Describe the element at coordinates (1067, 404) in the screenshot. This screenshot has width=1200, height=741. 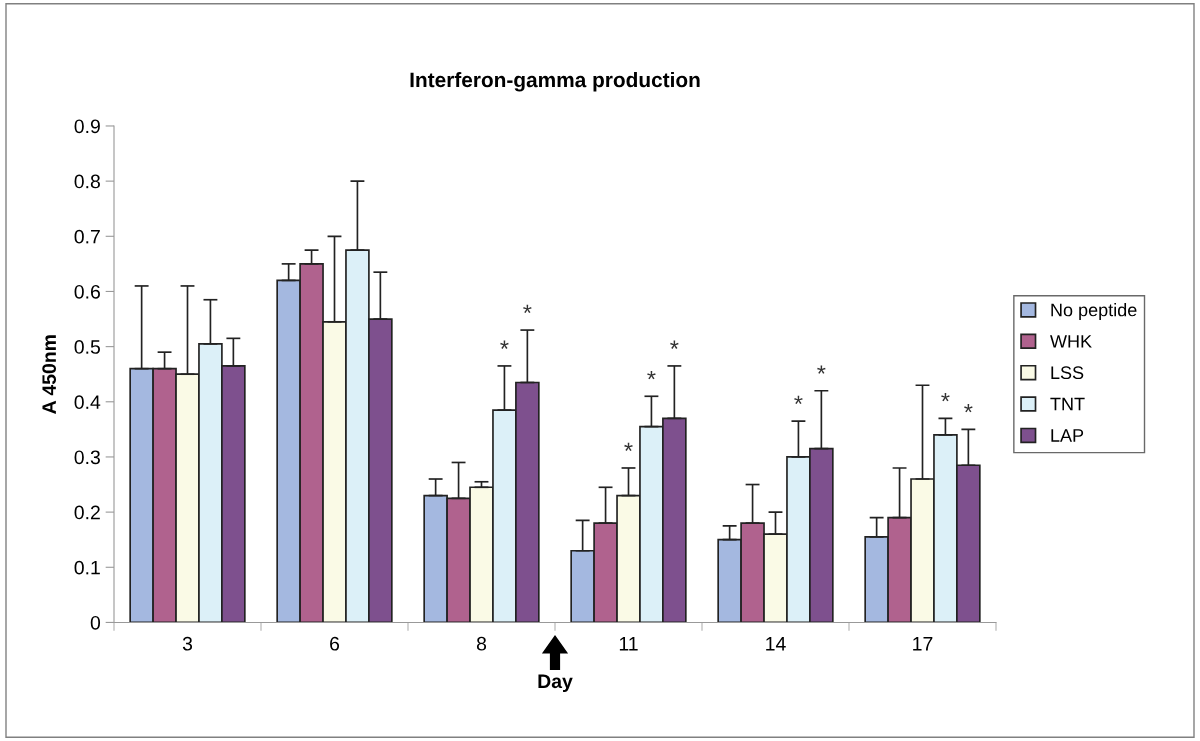
I see `legend-label: TNT` at that location.